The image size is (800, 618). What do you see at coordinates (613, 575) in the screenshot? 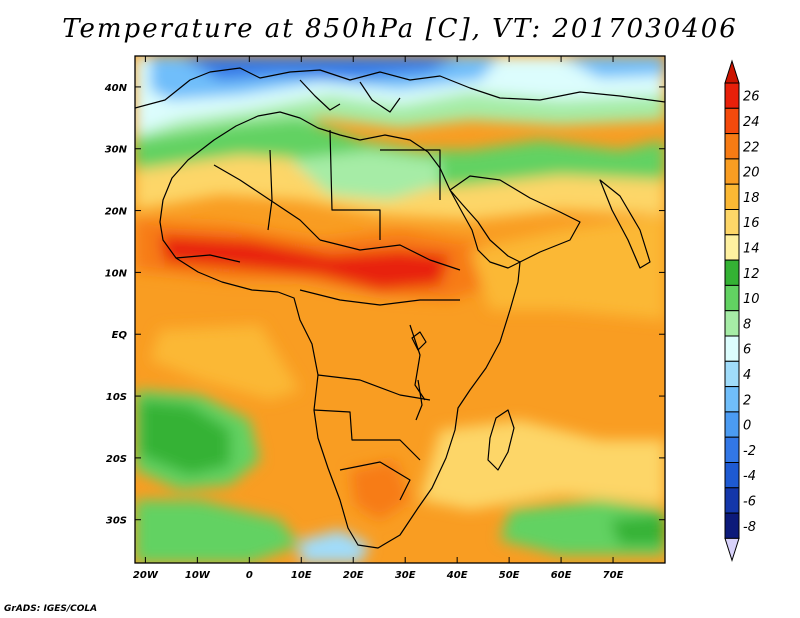
I see `lon-tick-label: 70E` at bounding box center [613, 575].